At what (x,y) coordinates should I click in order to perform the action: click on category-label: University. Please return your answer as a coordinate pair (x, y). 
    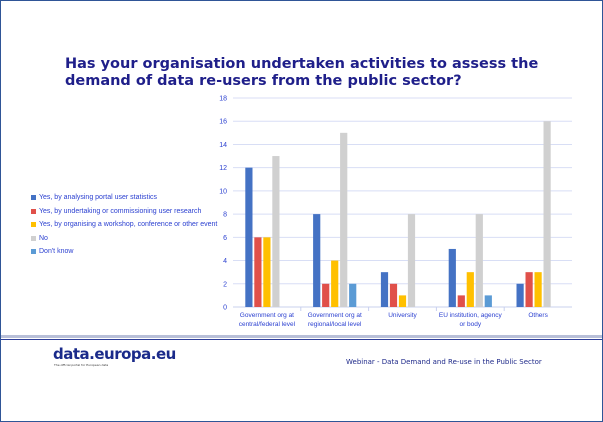
    Looking at the image, I should click on (402, 315).